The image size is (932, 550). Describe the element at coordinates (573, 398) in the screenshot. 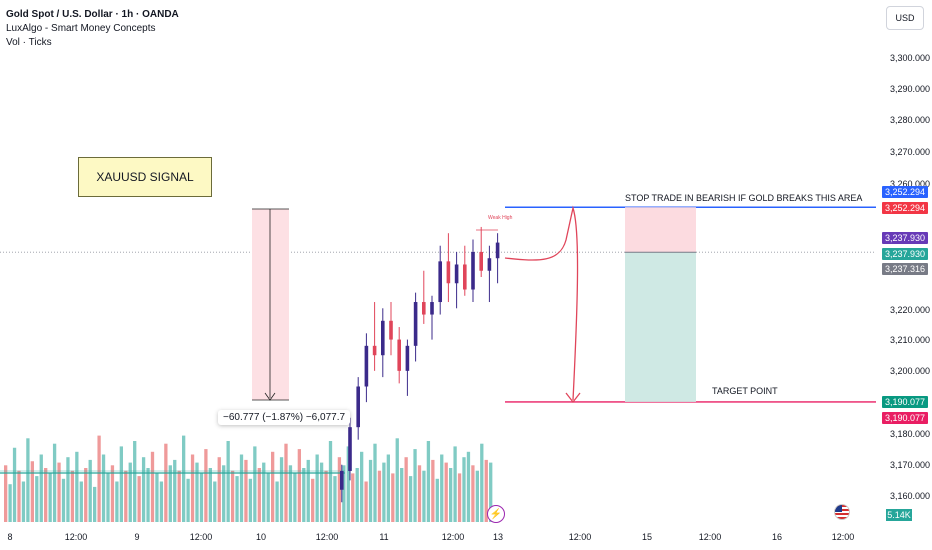

I see `projection-arrowhead` at that location.